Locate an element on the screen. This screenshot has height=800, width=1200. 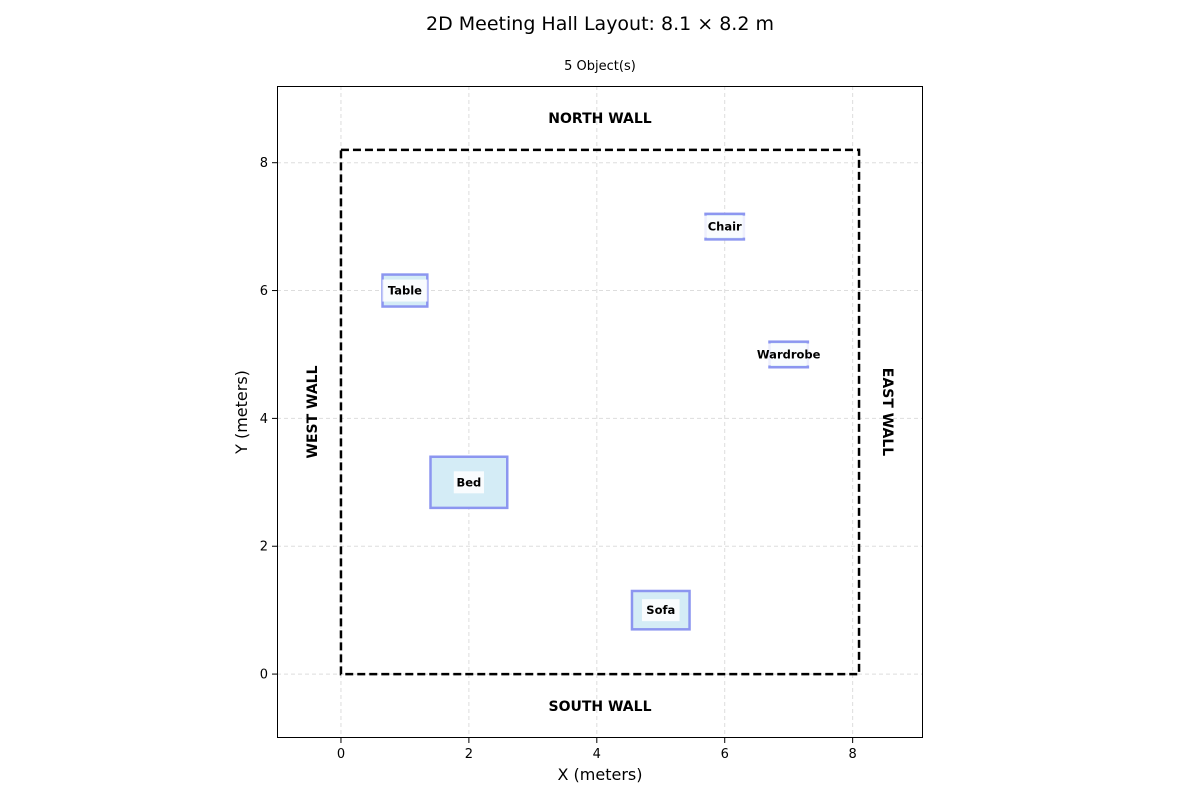
object-label: Sofa is located at coordinates (660, 610).